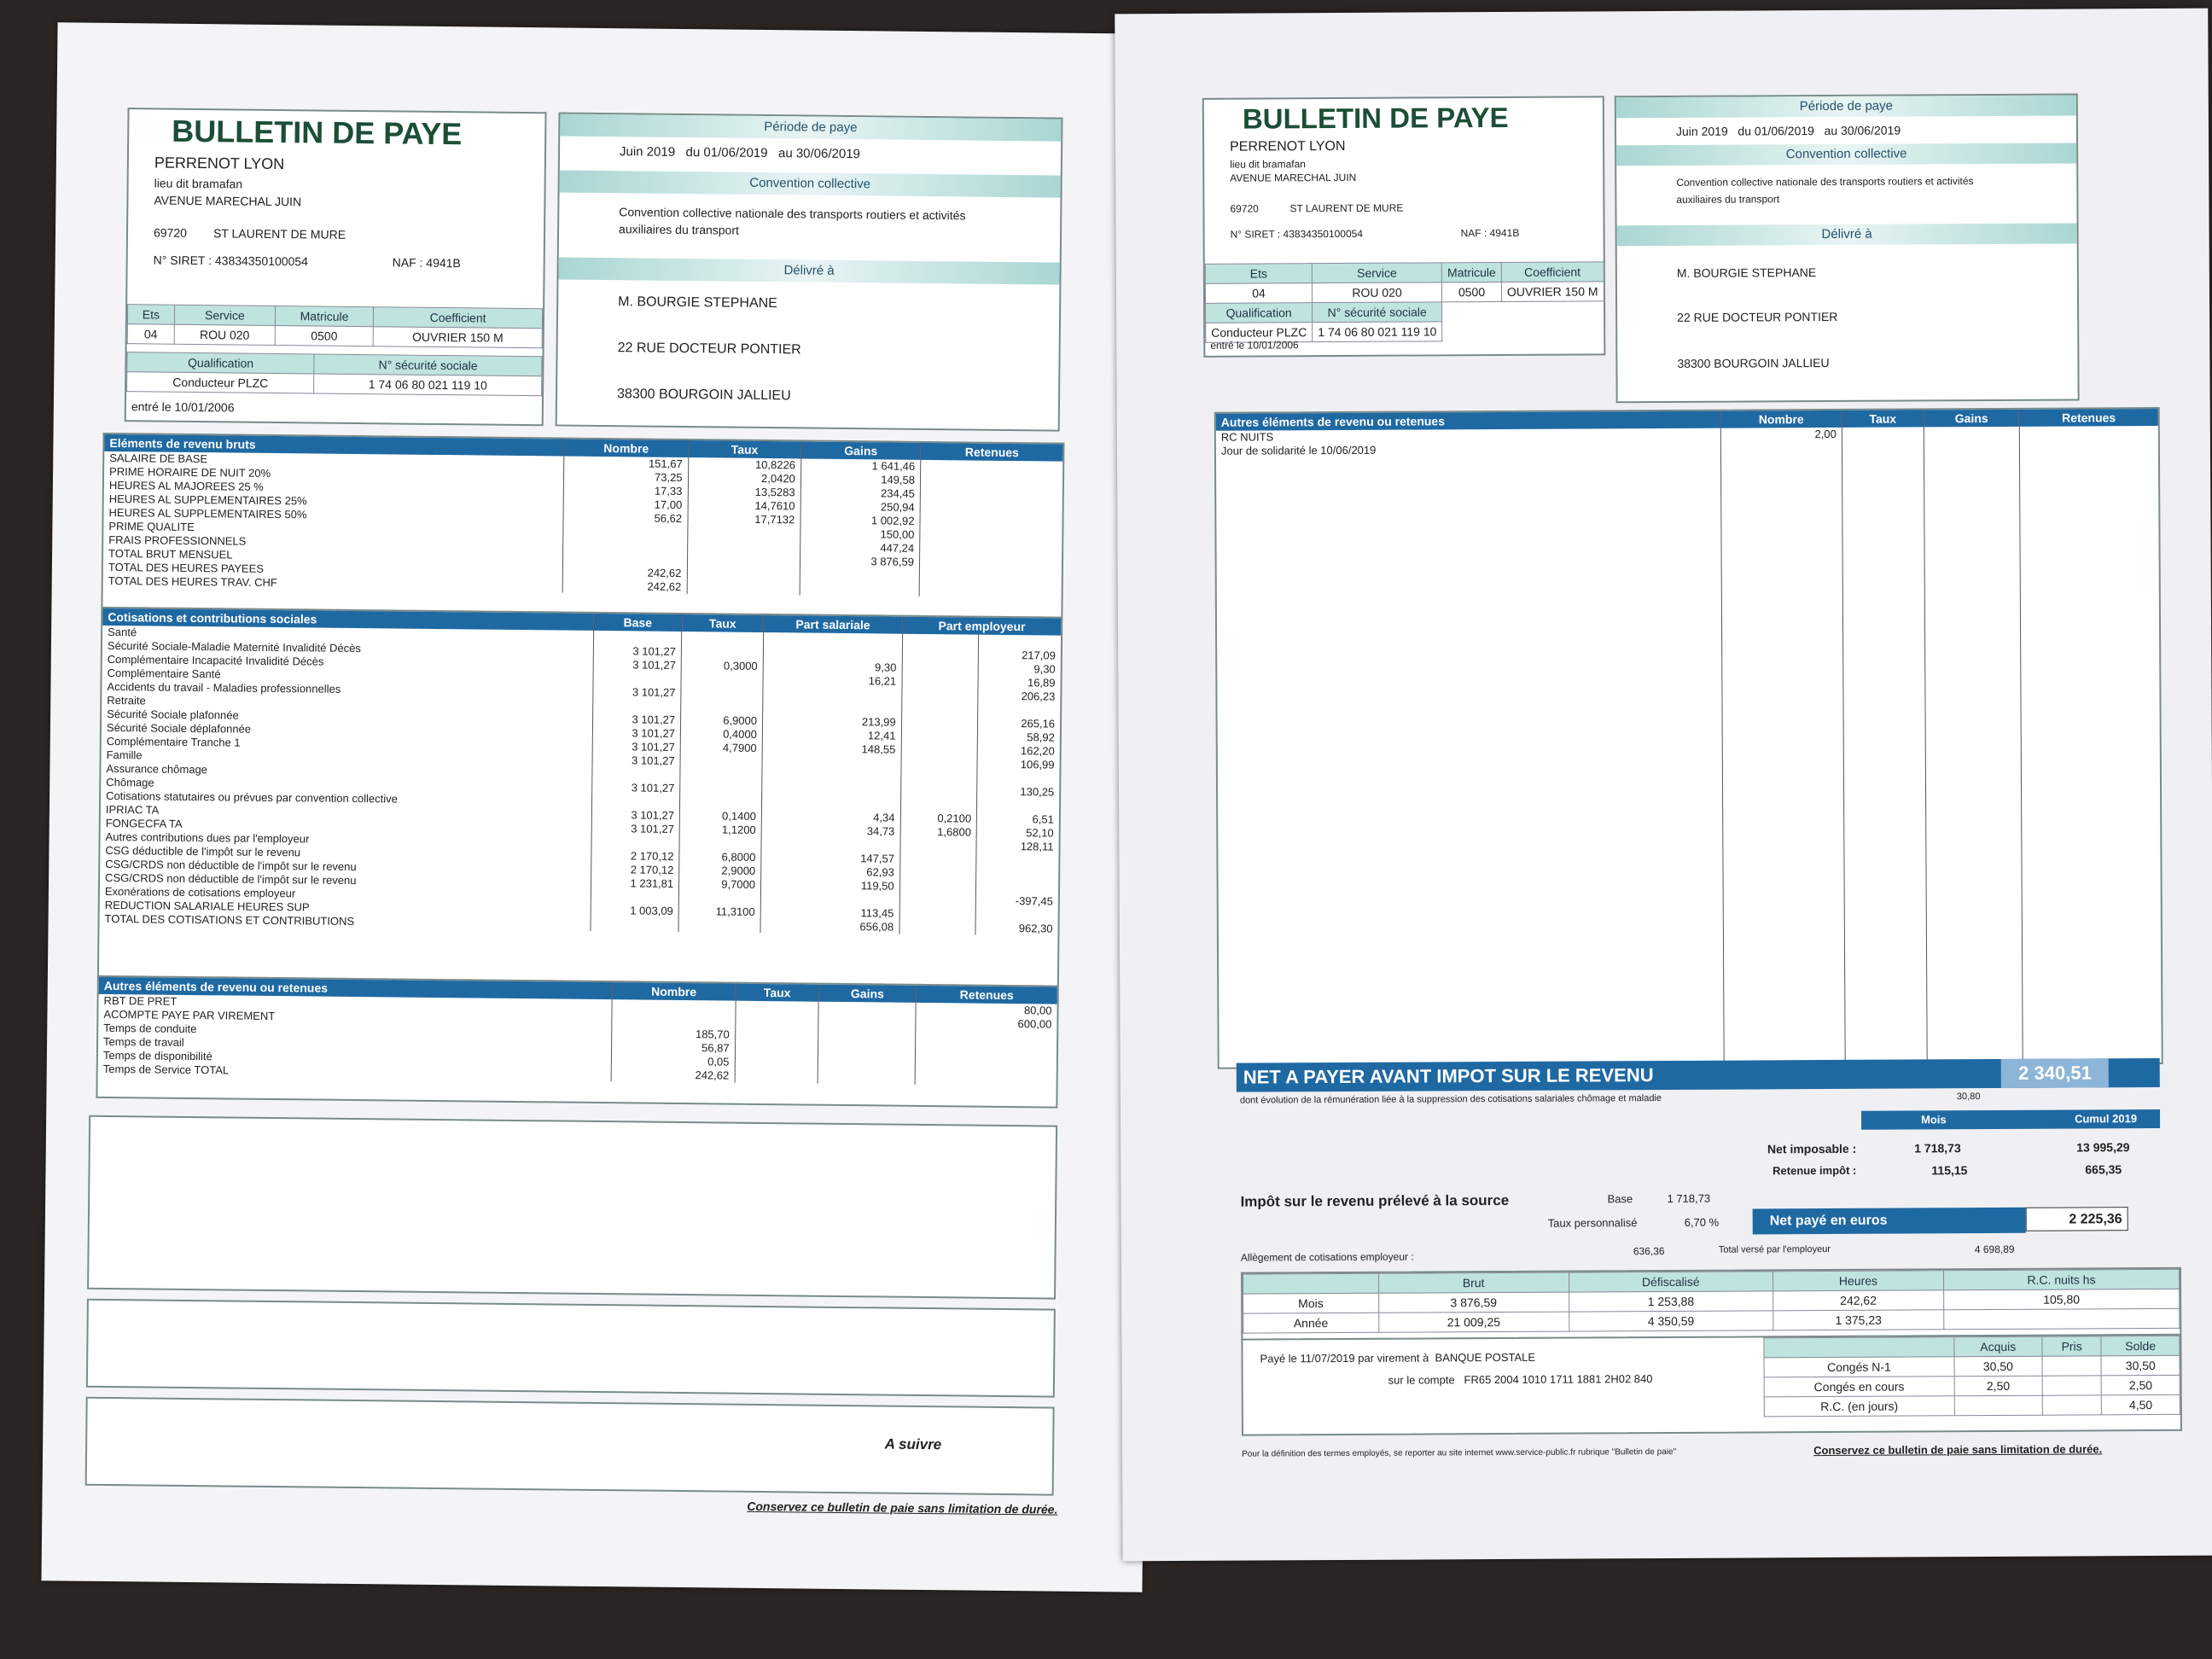  I want to click on cell: 656,08, so click(829, 926).